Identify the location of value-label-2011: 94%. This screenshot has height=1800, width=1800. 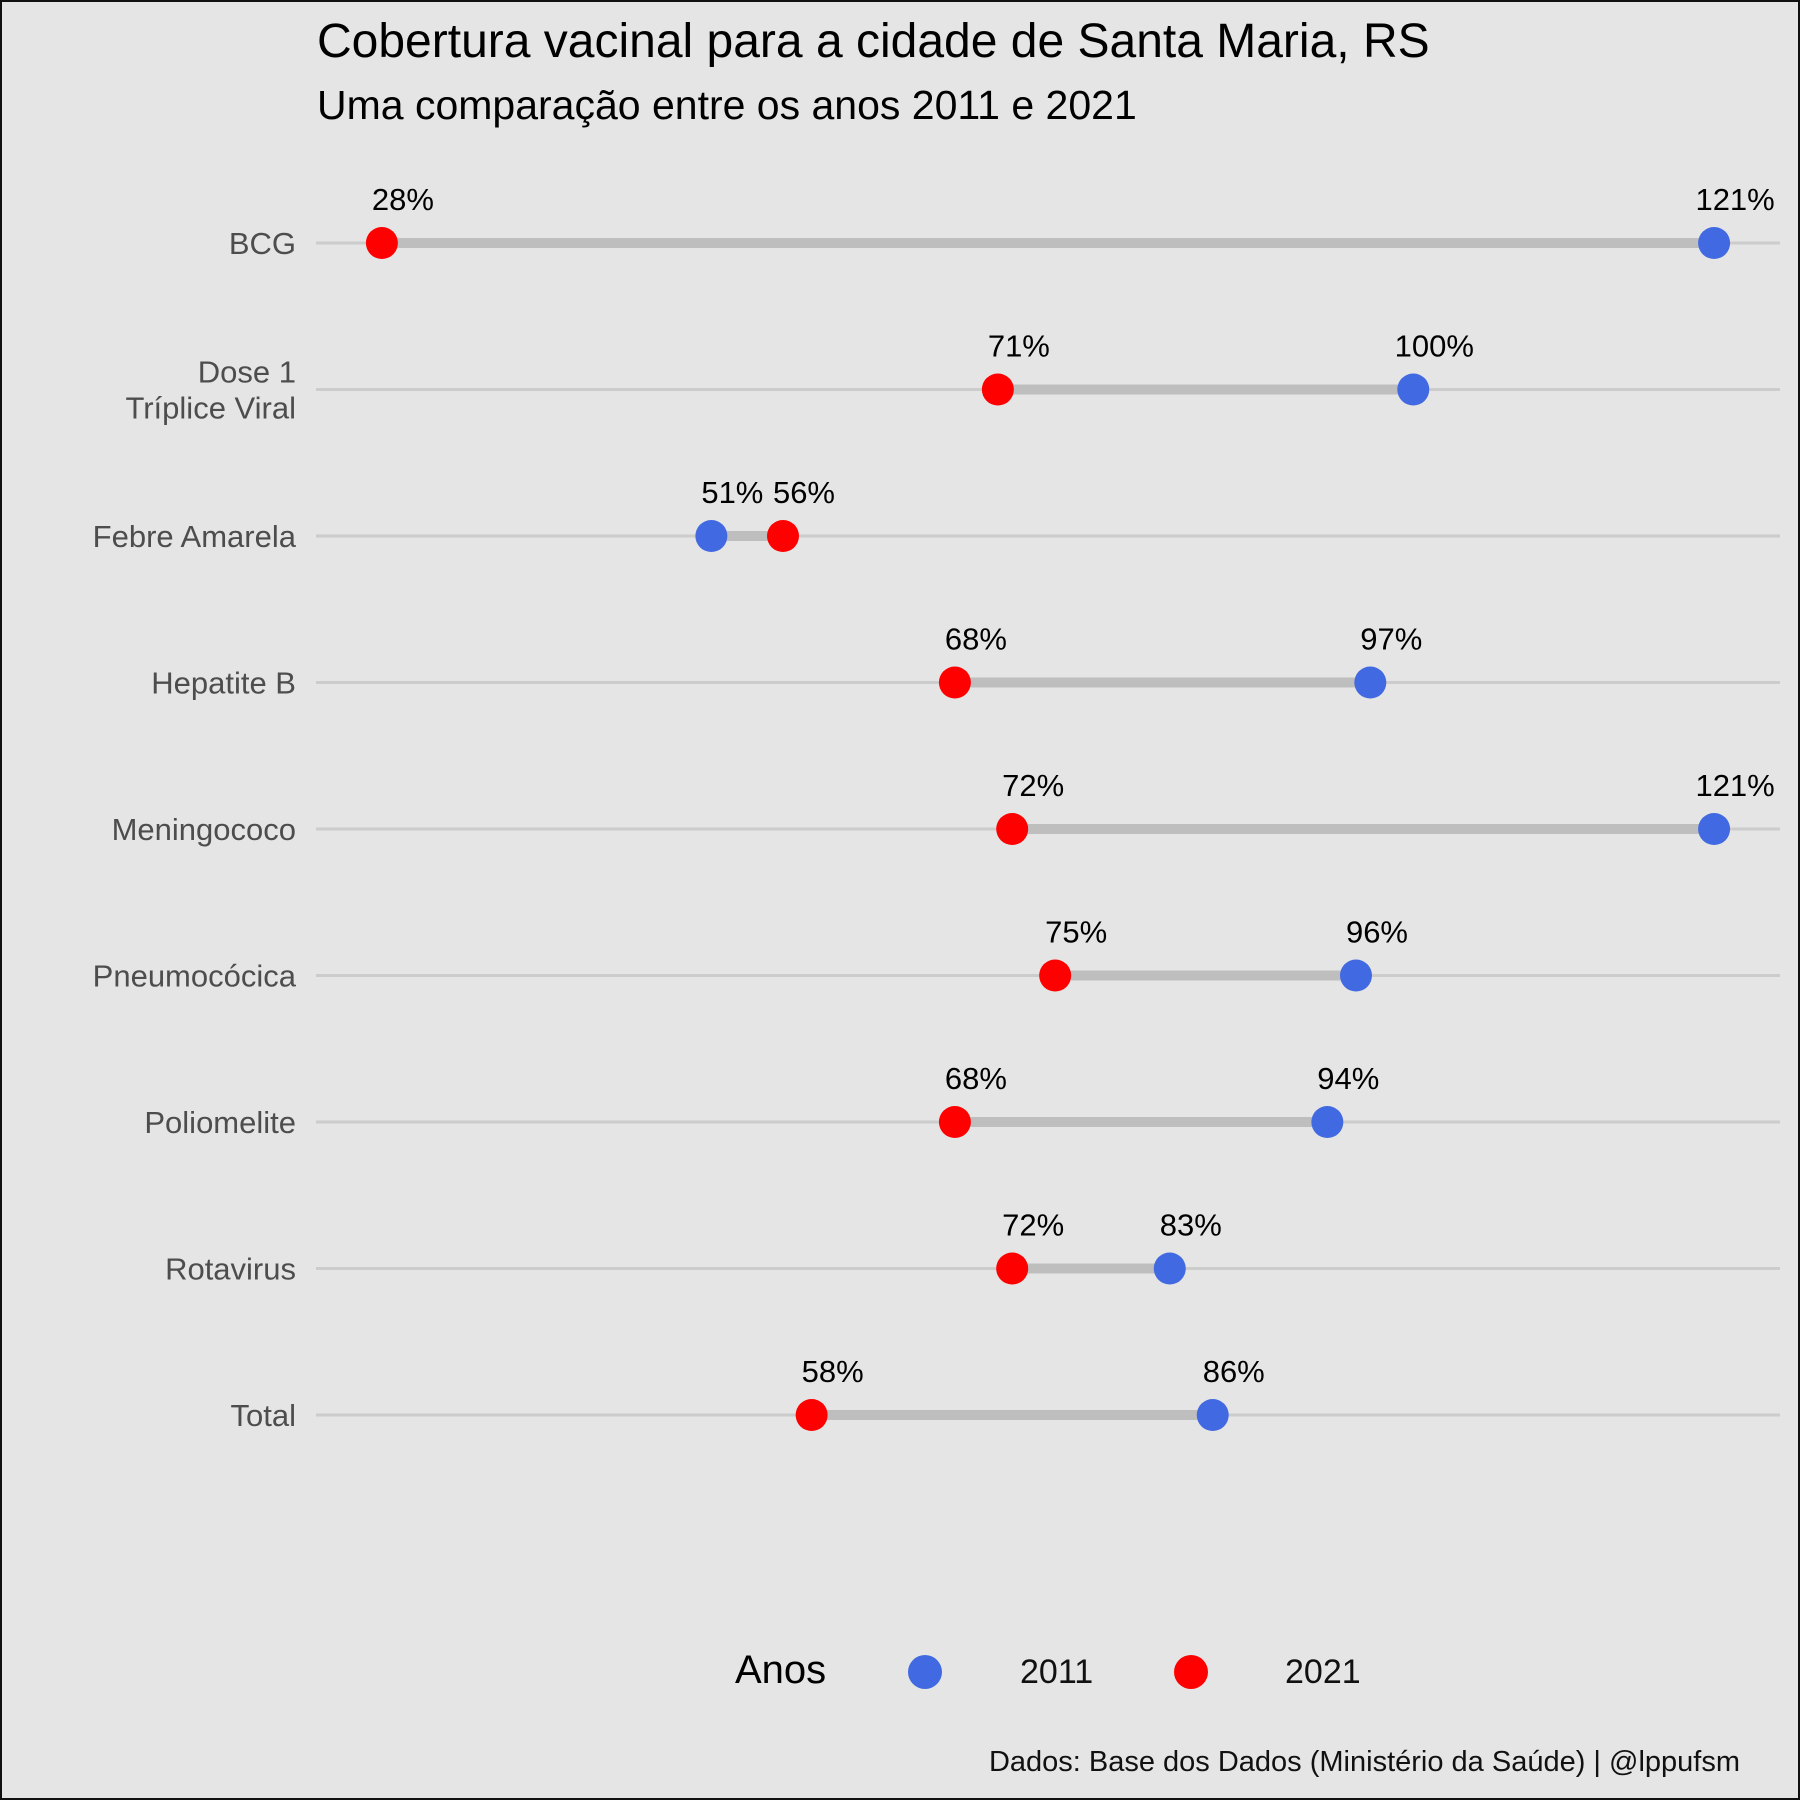
(1348, 1078).